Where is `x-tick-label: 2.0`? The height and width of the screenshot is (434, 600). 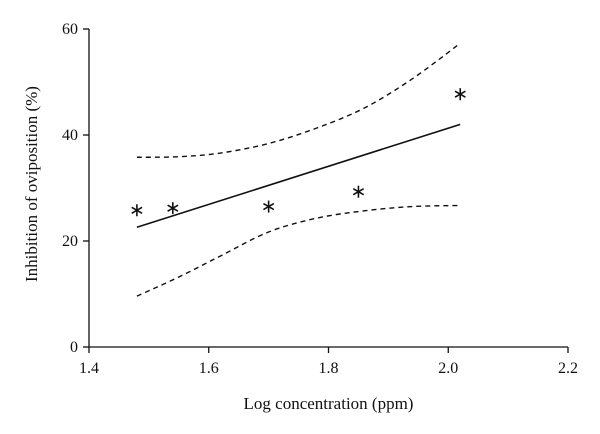 x-tick-label: 2.0 is located at coordinates (448, 368).